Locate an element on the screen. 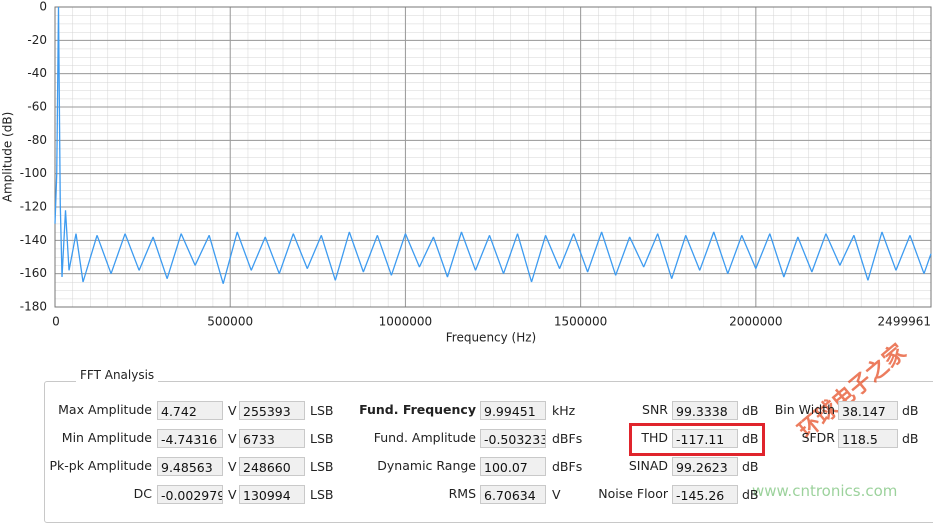  field-label: Fund. Frequency is located at coordinates (417, 409).